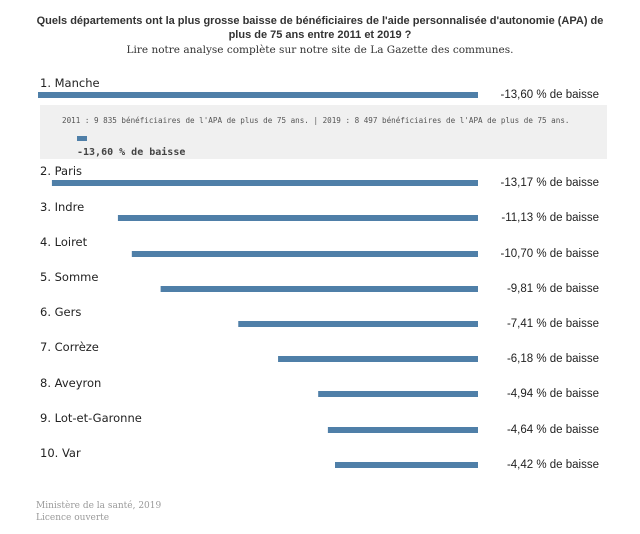 The width and height of the screenshot is (640, 534). I want to click on category-label: 4. Loiret, so click(64, 242).